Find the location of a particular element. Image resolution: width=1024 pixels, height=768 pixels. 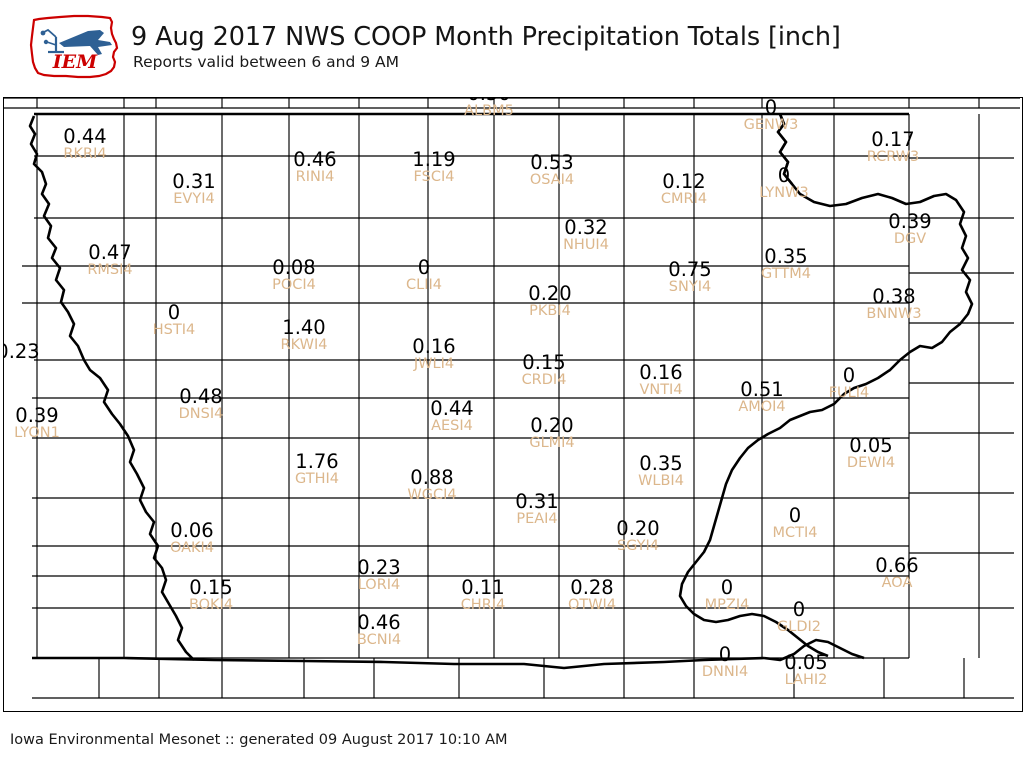

iem-logo: IEM is located at coordinates (75, 47).